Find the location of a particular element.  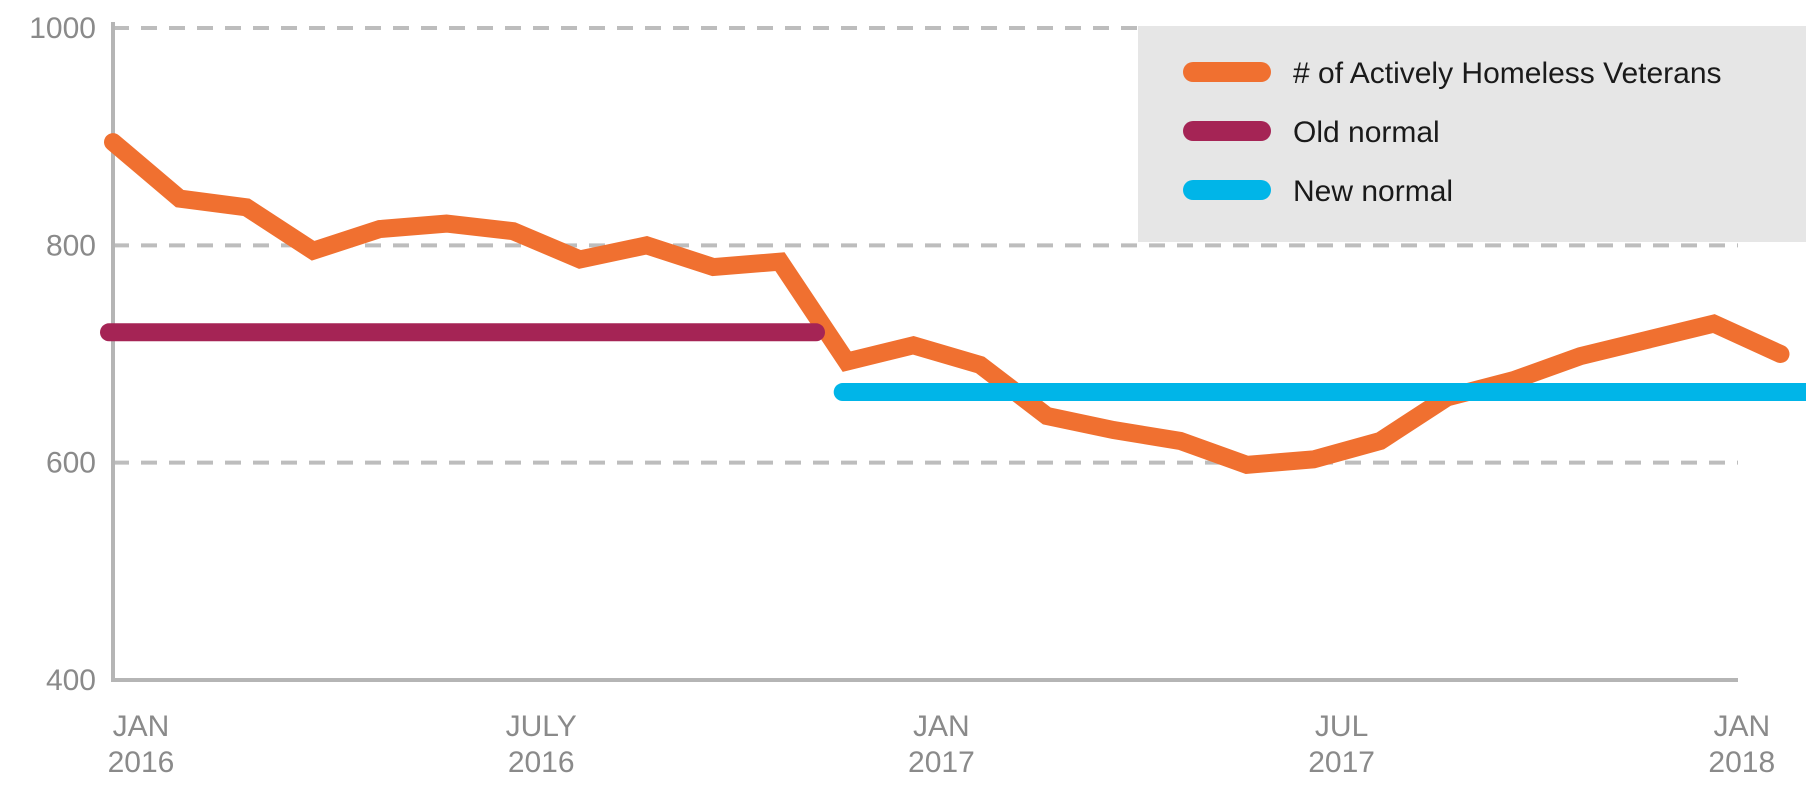

legend-label-of-actively-homeless-veterans: # of Actively Homeless Veterans is located at coordinates (1507, 73).